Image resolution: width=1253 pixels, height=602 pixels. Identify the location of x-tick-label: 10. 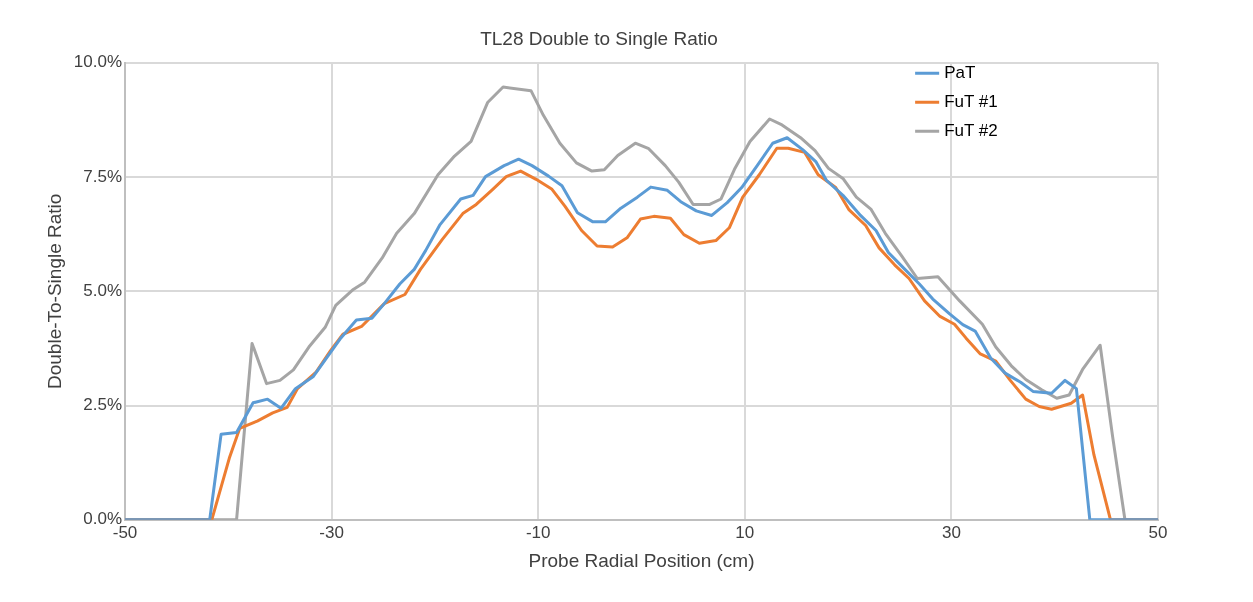
(745, 532).